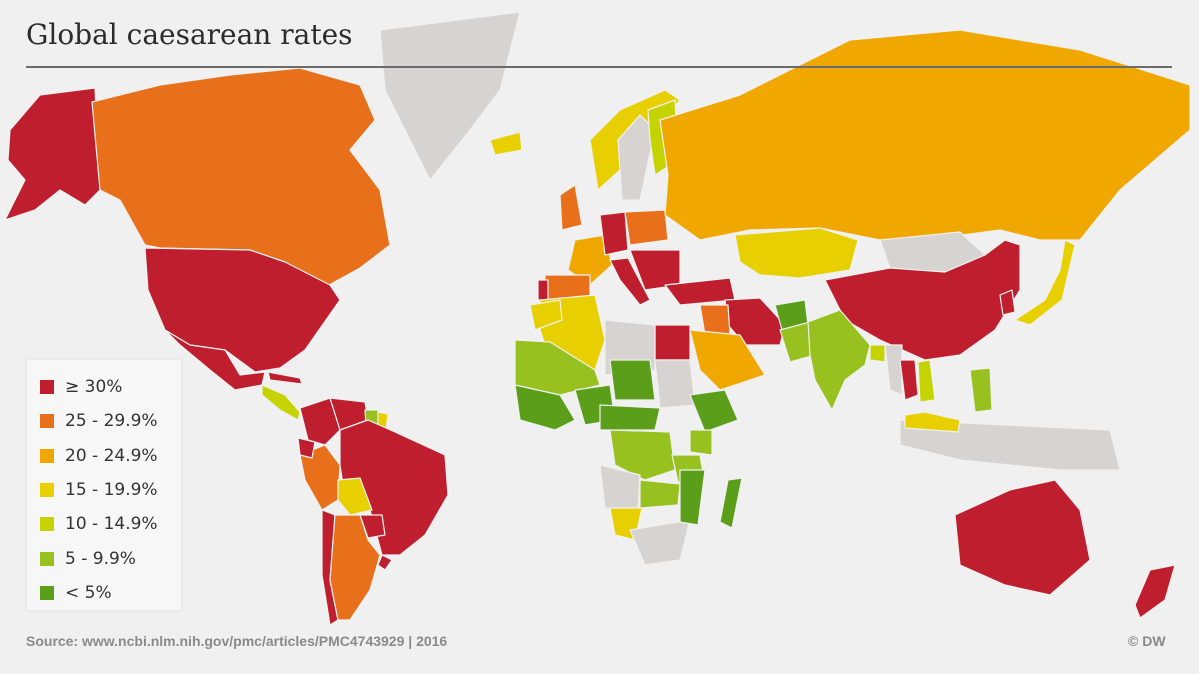 Image resolution: width=1199 pixels, height=674 pixels. I want to click on region-portugal, so click(543, 290).